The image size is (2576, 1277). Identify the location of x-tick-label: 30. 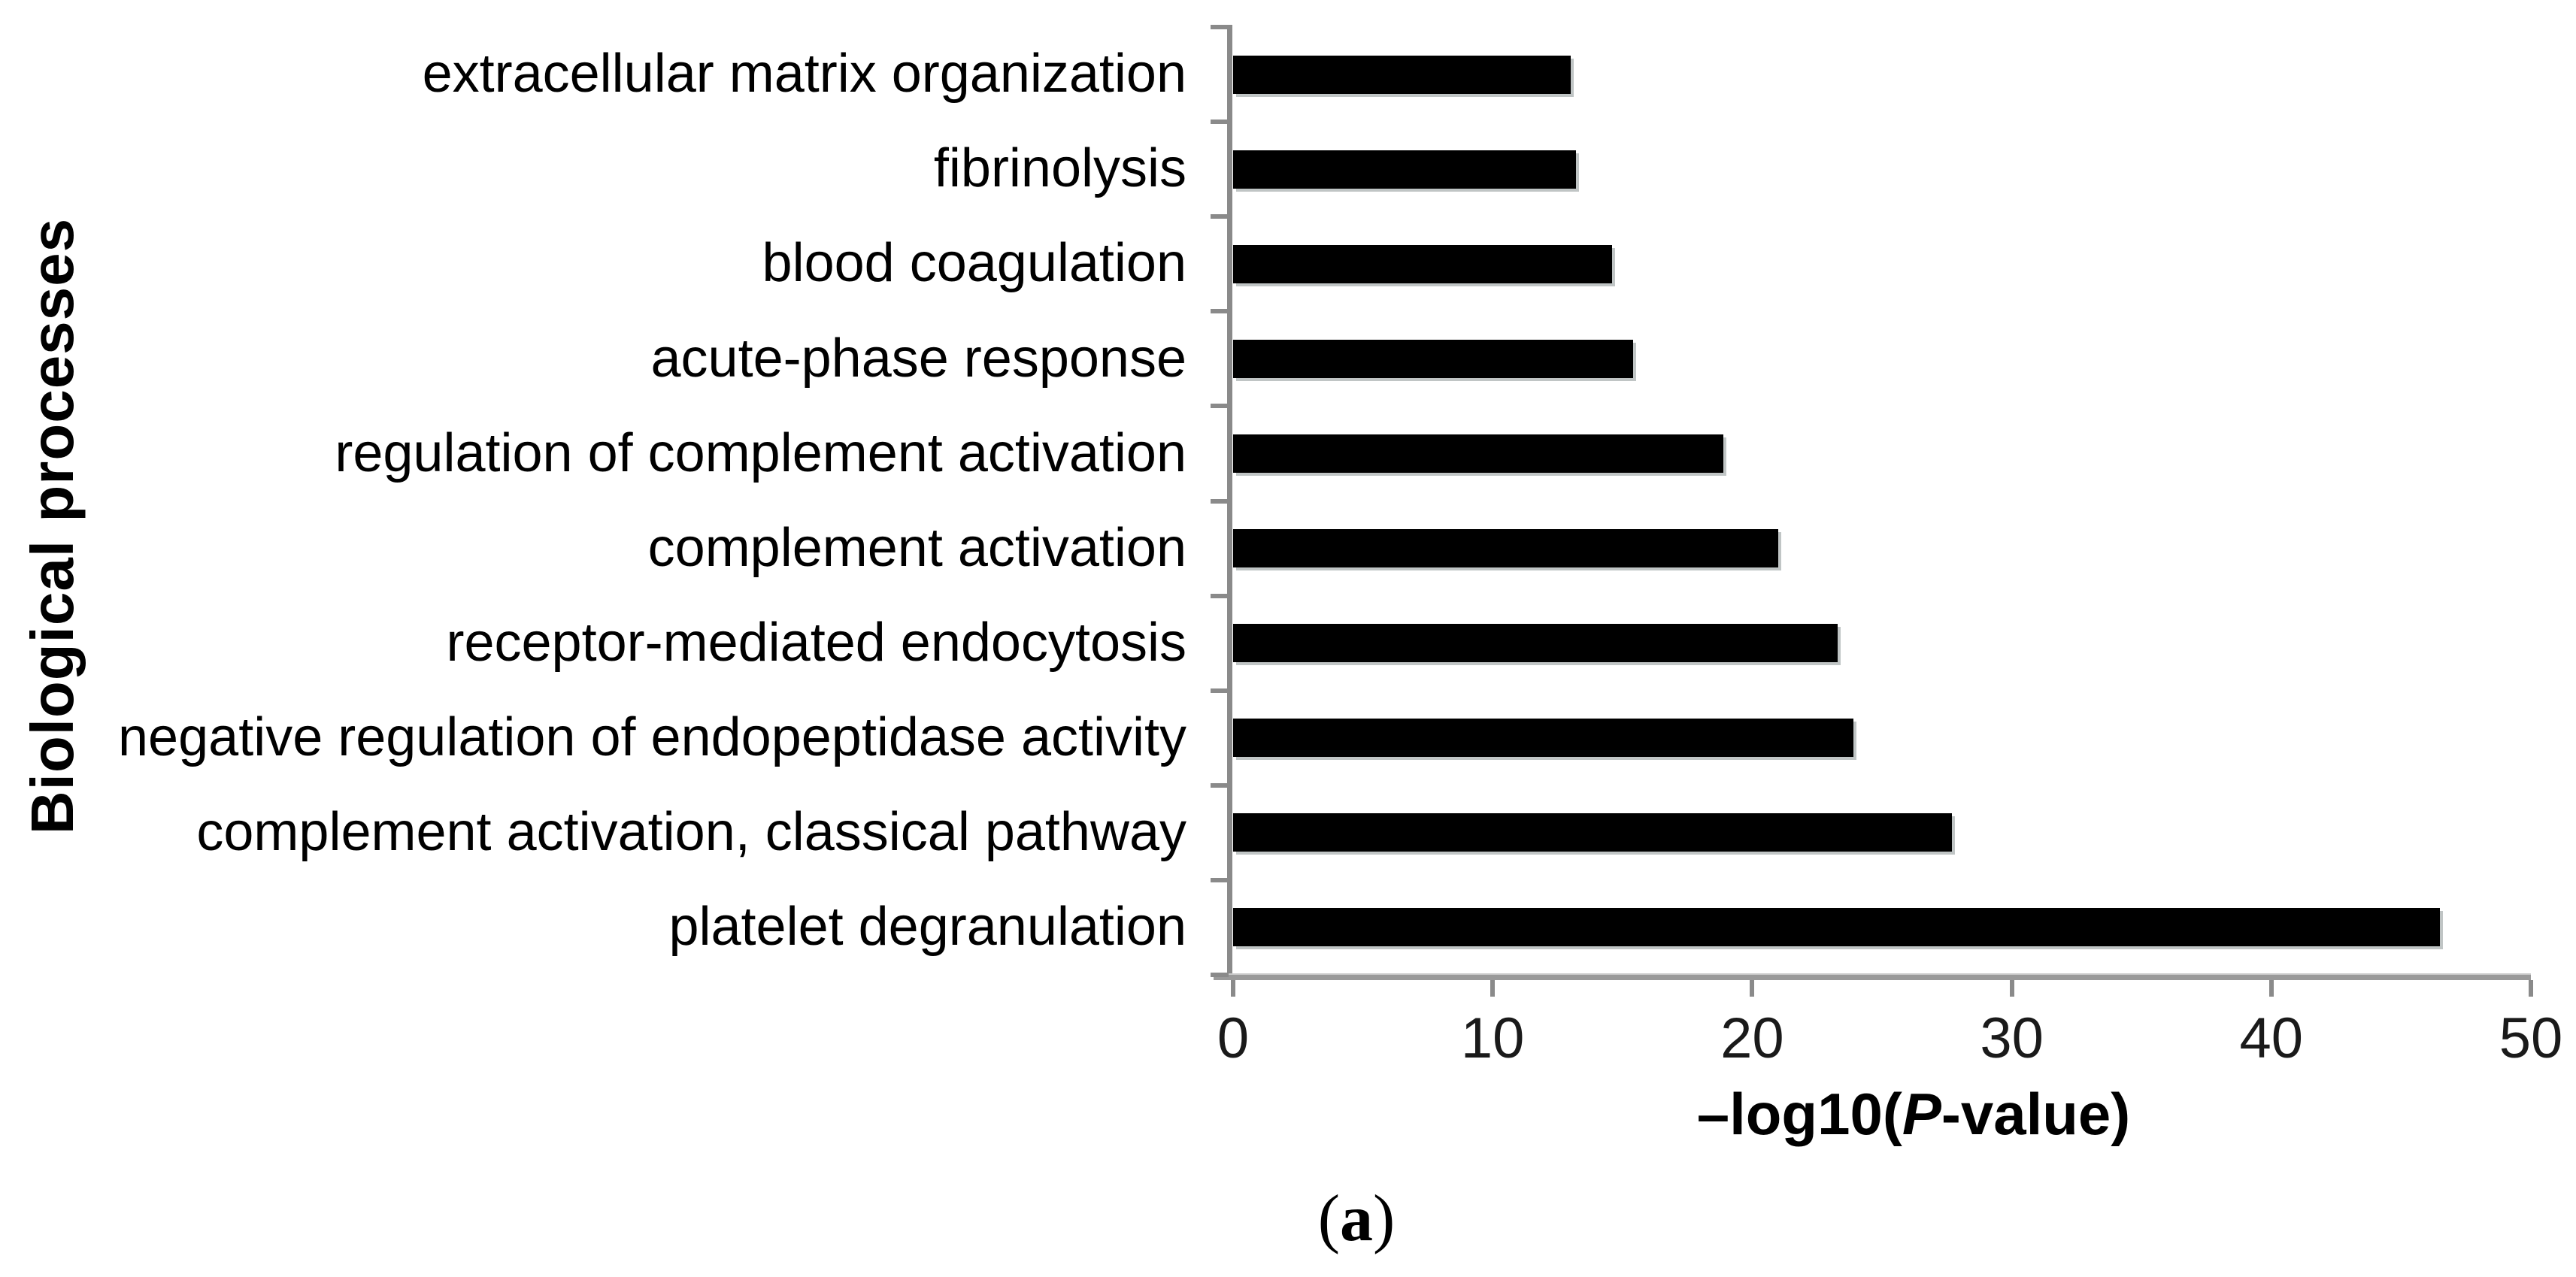
(2012, 1038).